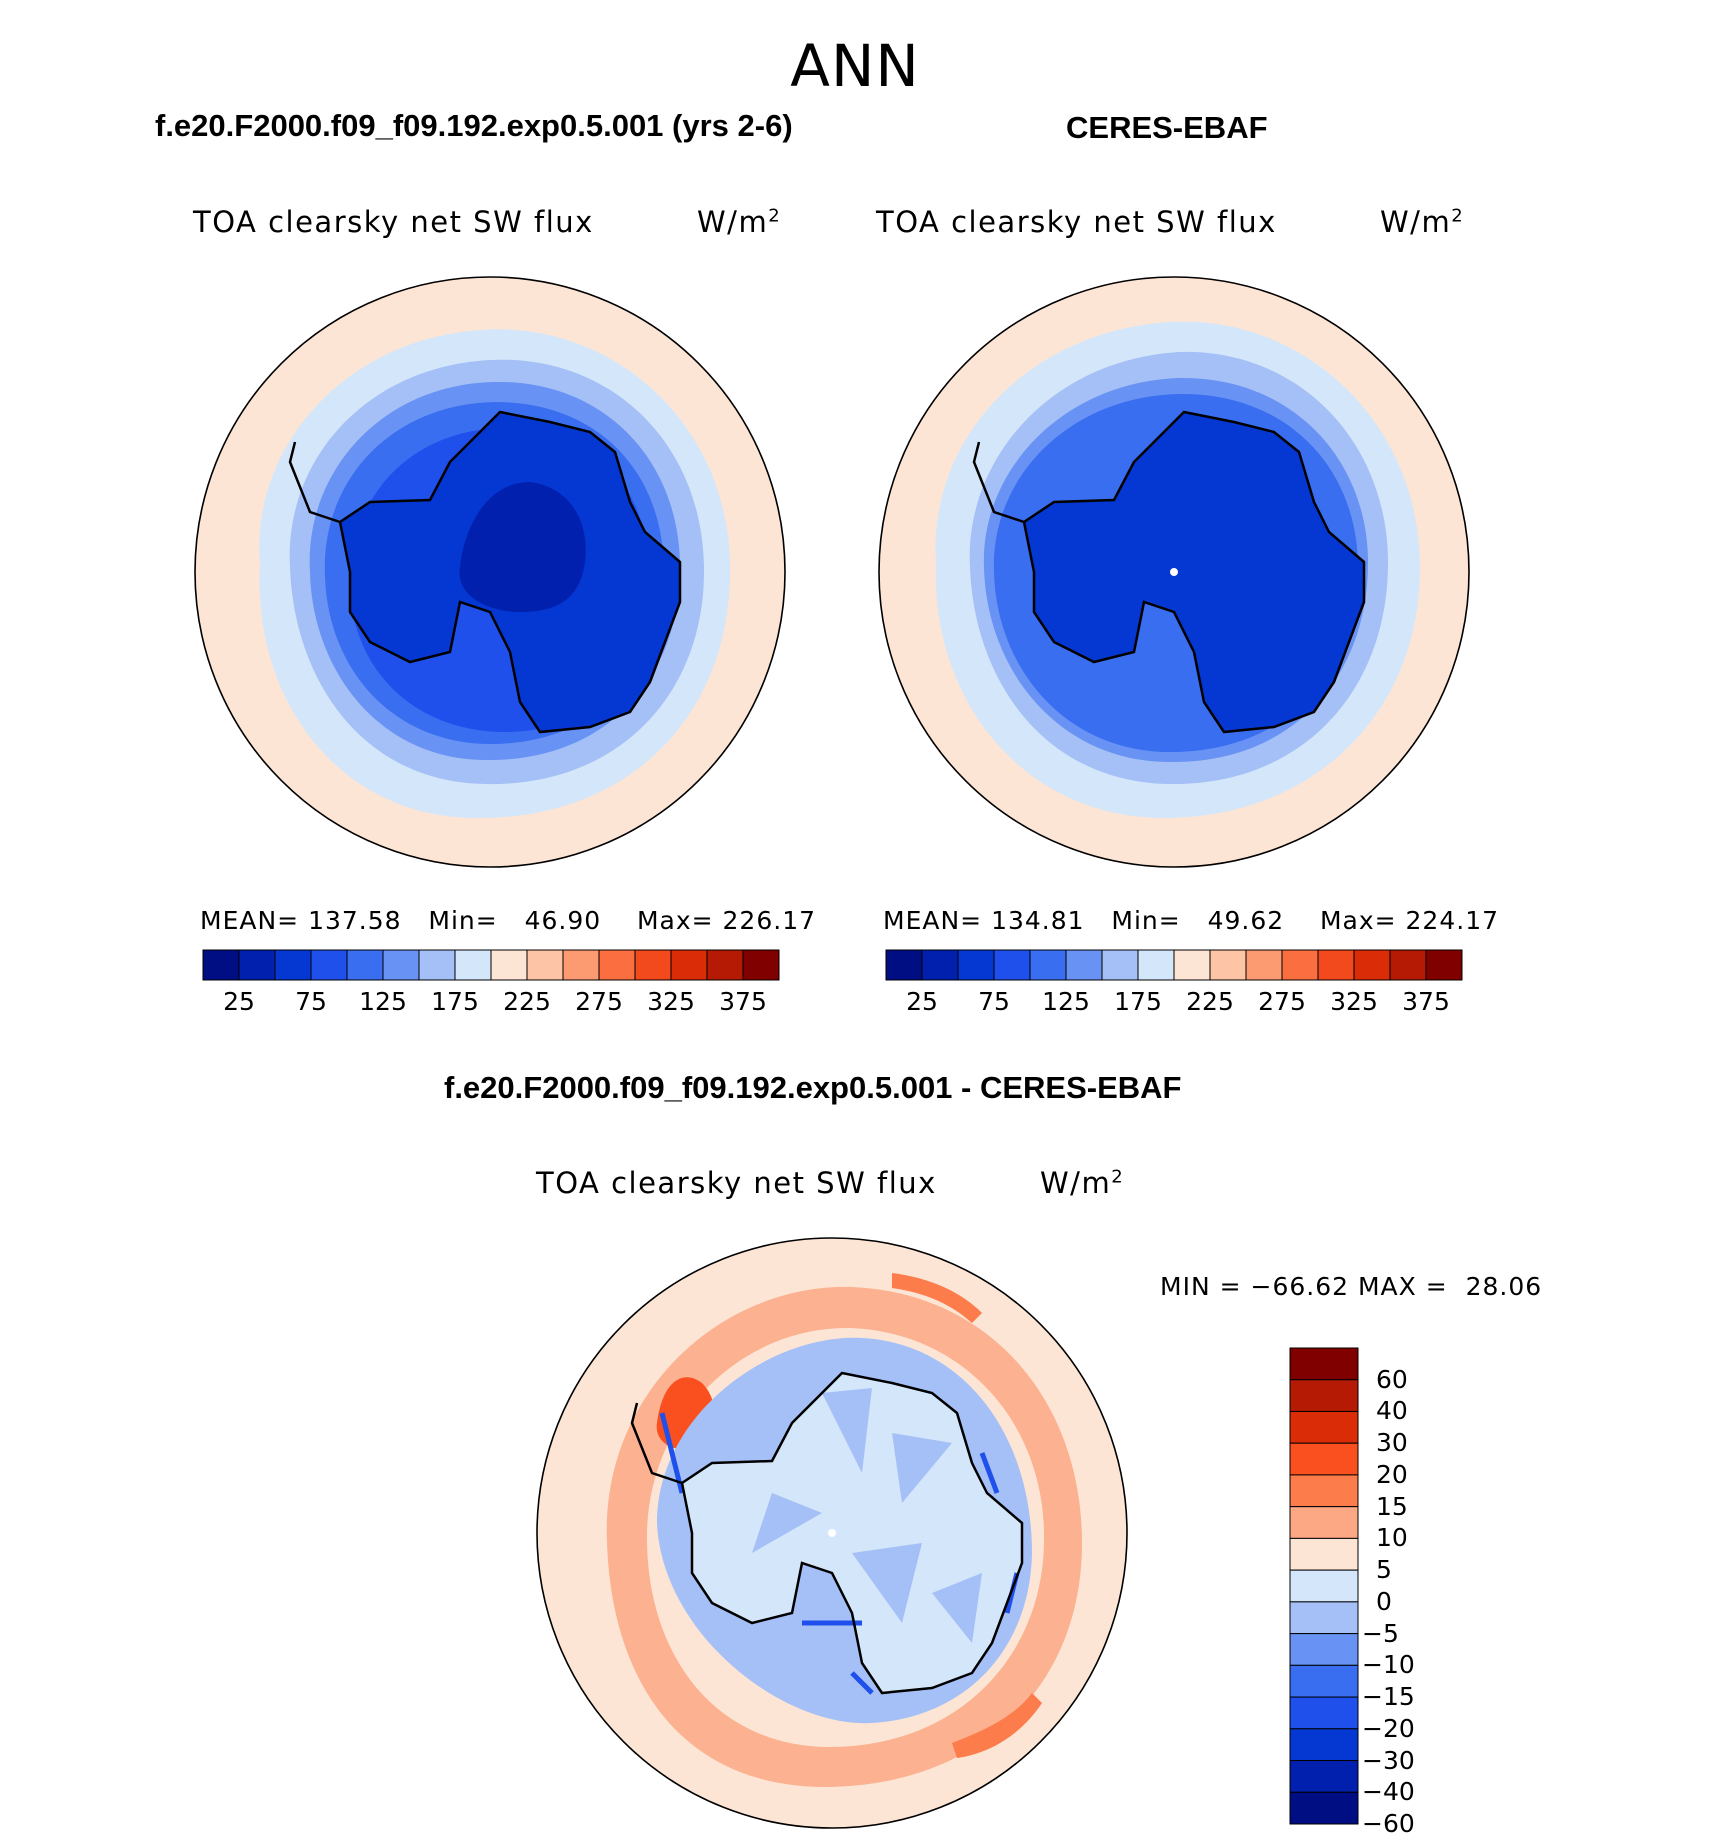 This screenshot has height=1840, width=1710. I want to click on model-mean-value: 137.58, so click(355, 920).